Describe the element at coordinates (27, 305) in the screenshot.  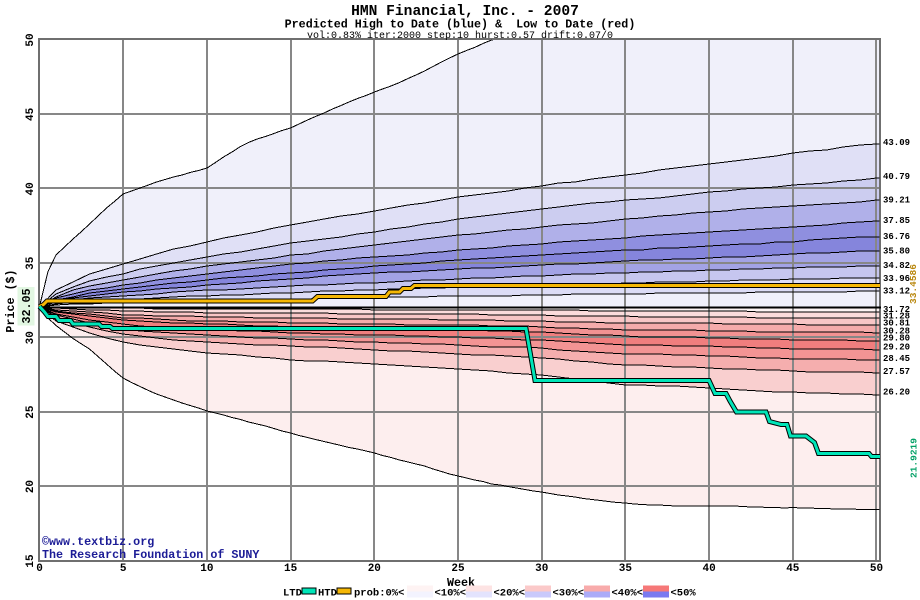
I see `svg-text: 32.05` at that location.